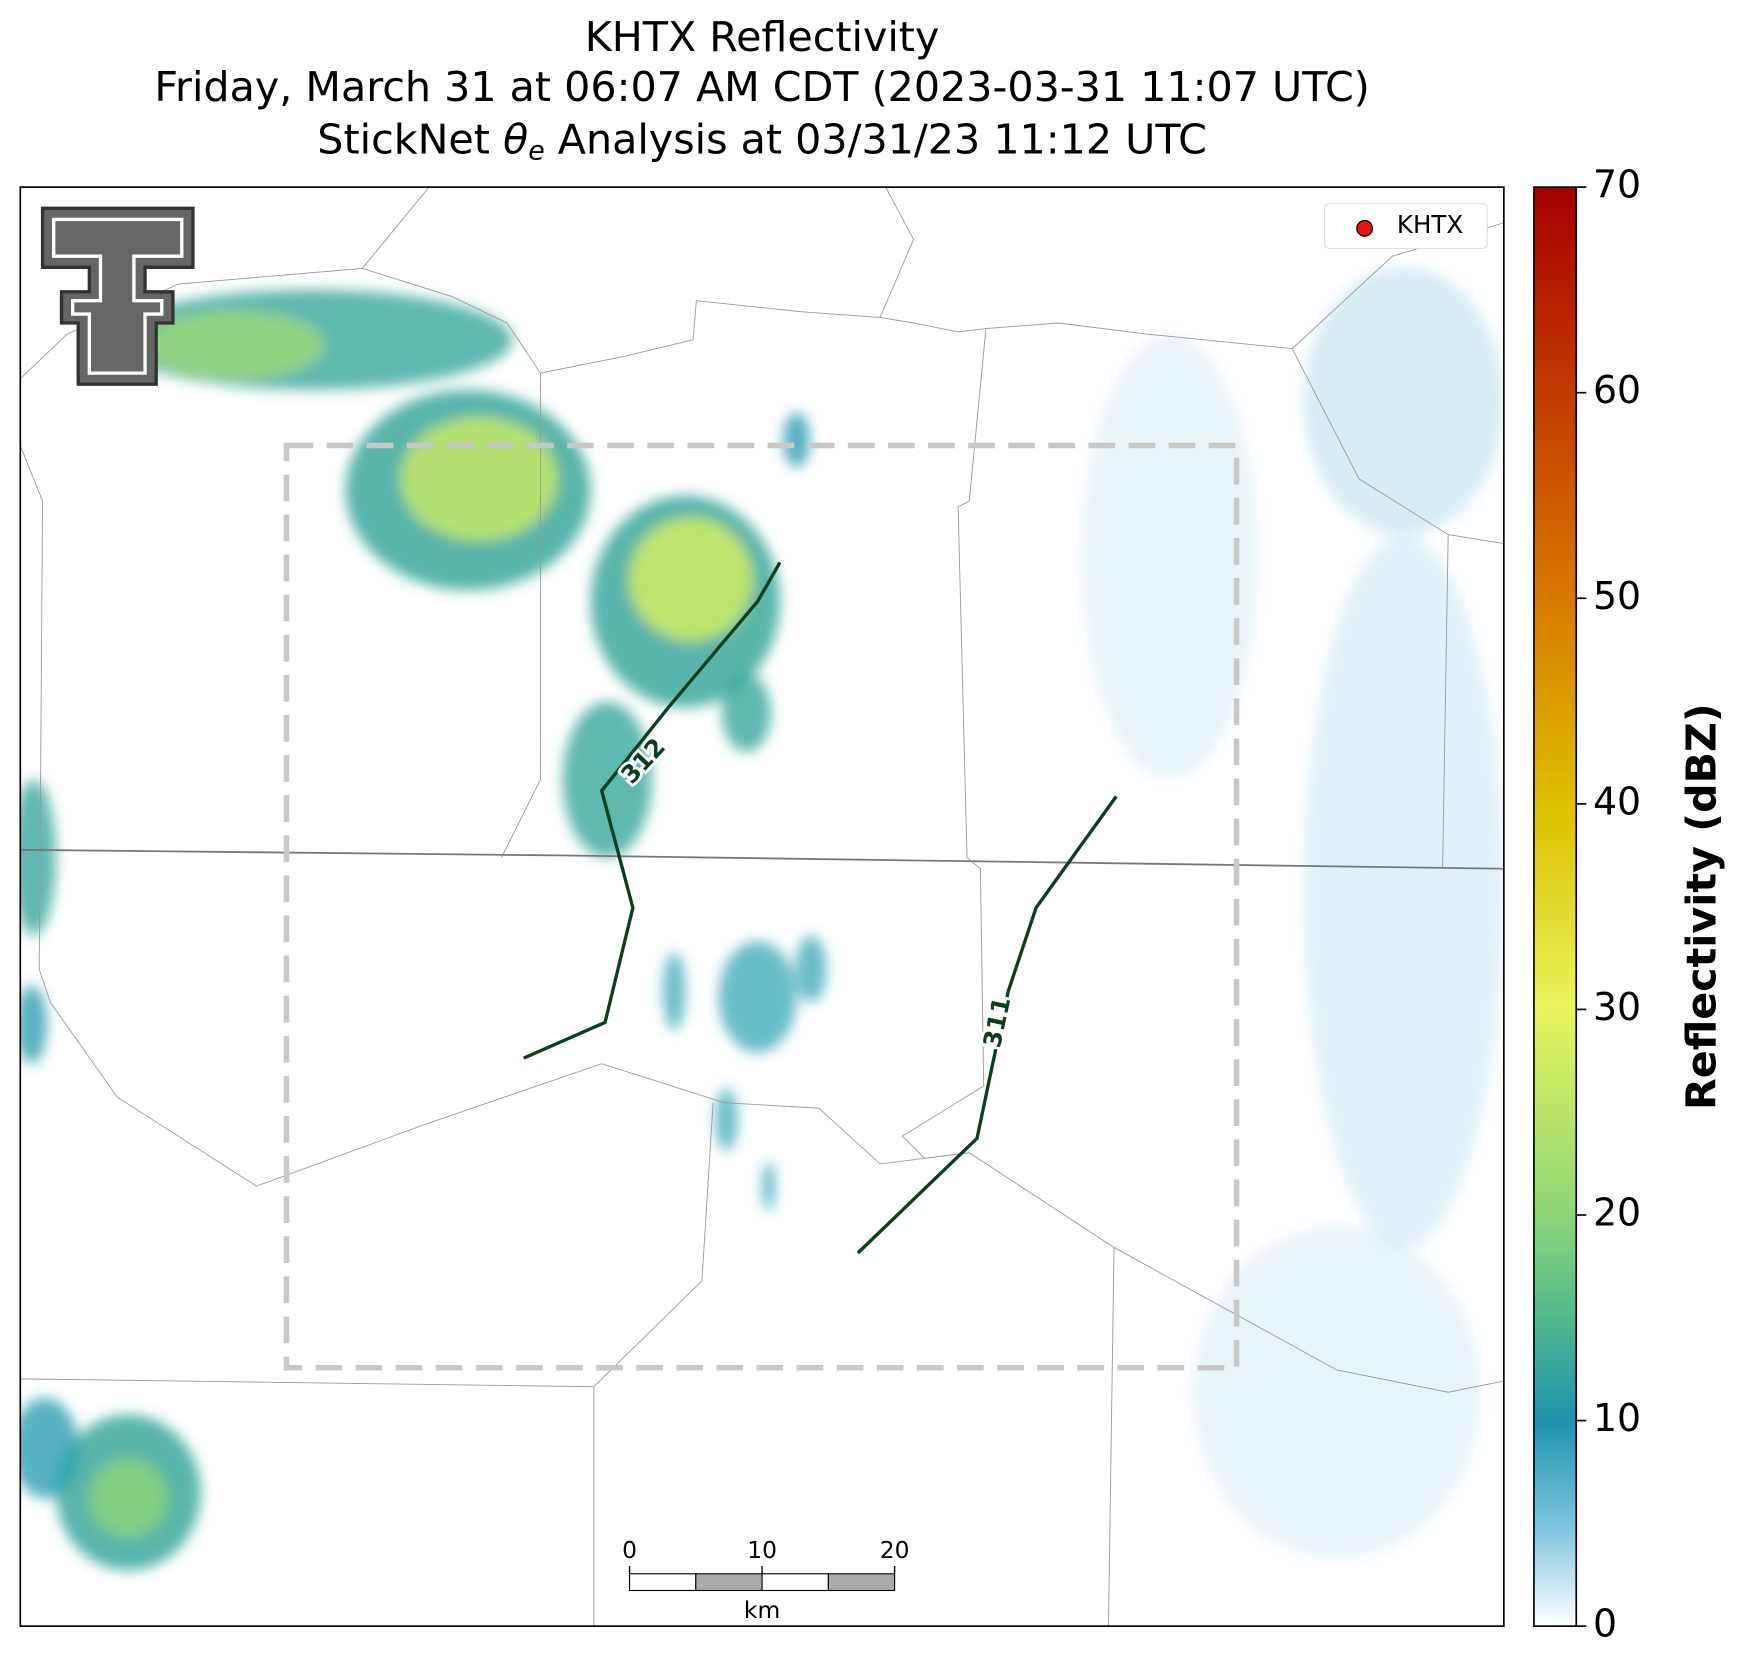  I want to click on state-border, so click(762, 859).